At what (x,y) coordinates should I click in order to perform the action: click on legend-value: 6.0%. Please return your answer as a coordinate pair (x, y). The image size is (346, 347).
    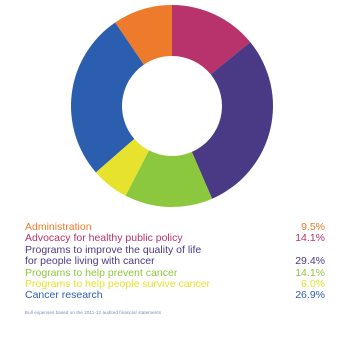
    Looking at the image, I should click on (313, 284).